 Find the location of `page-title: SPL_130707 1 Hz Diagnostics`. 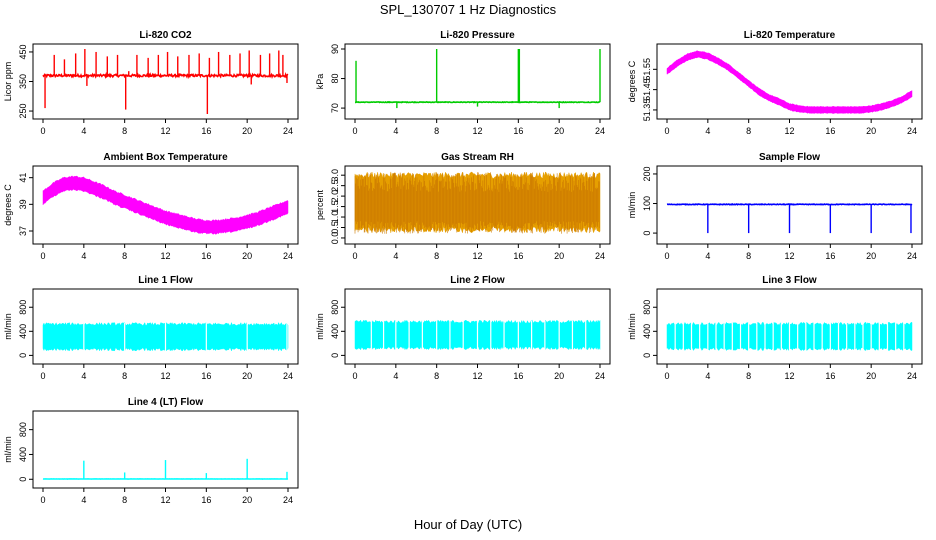

page-title: SPL_130707 1 Hz Diagnostics is located at coordinates (468, 9).